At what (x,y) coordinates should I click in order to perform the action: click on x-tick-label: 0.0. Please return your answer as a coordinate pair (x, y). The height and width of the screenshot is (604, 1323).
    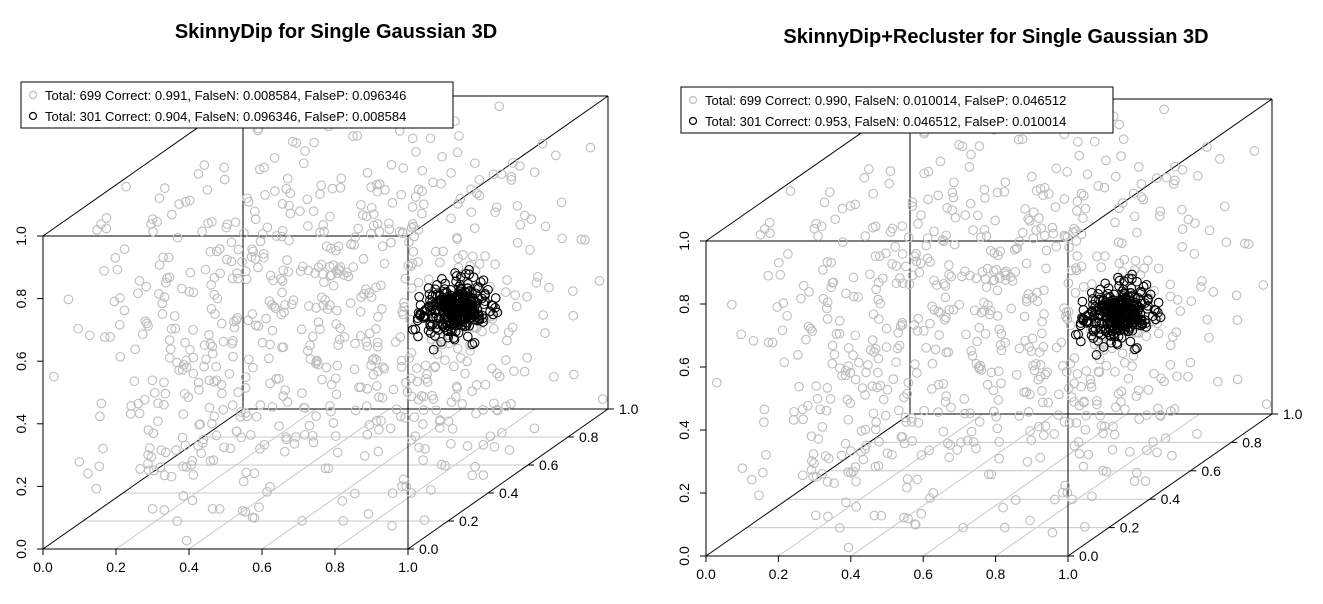
    Looking at the image, I should click on (43, 567).